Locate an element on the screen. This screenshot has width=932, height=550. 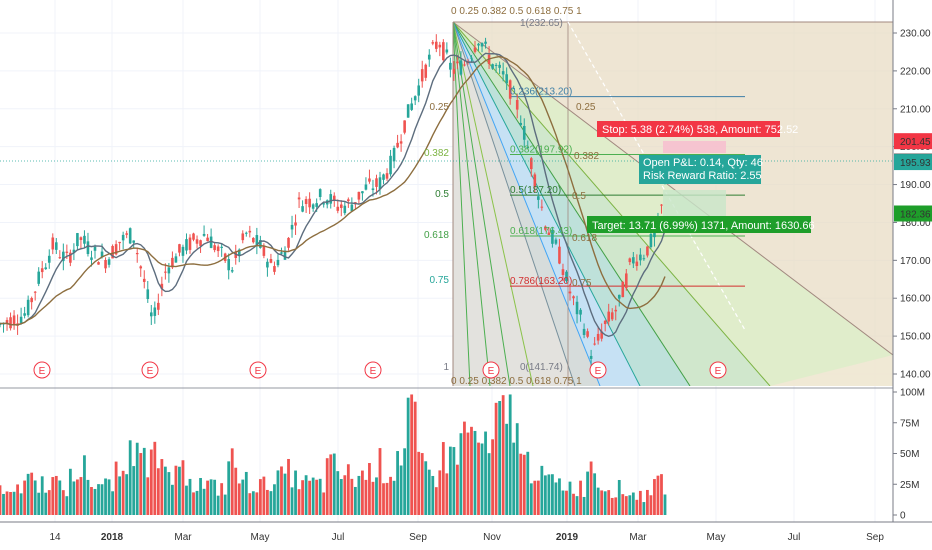
time-tick-label: Nov is located at coordinates (492, 537).